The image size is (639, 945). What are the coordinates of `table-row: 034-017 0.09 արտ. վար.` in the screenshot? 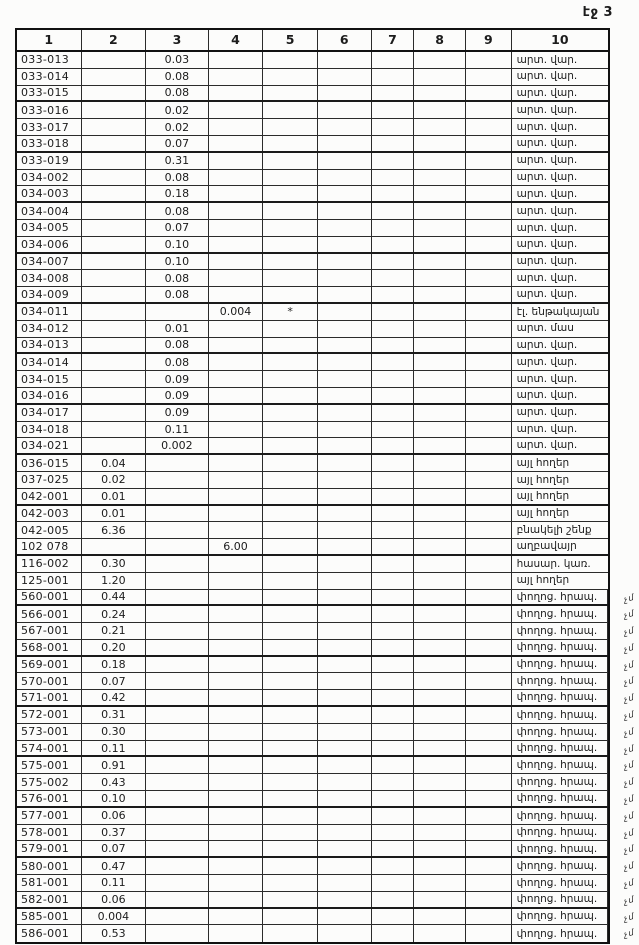 It's located at (312, 413).